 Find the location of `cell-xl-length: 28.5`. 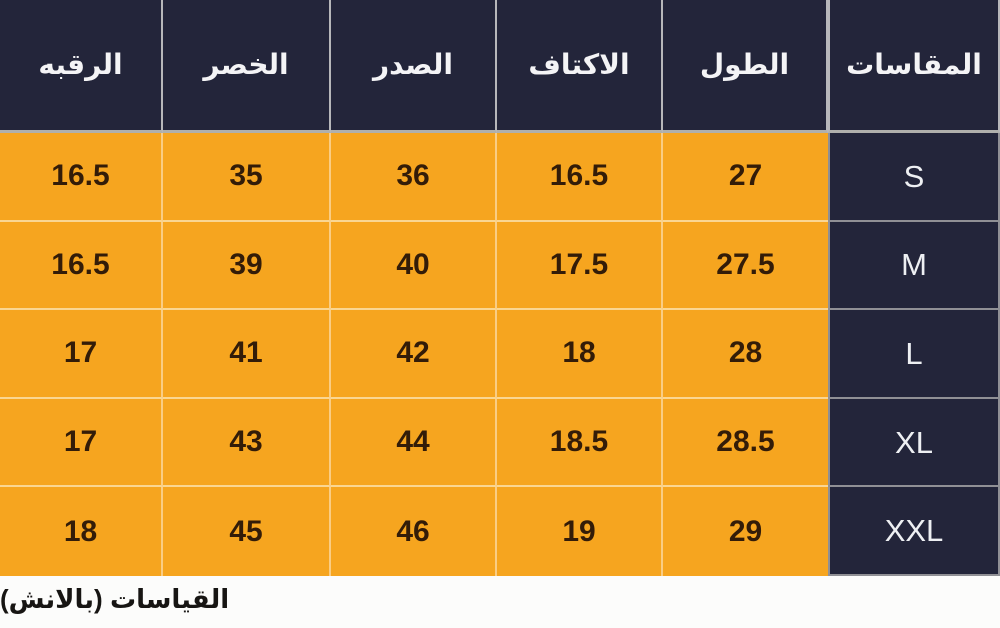

cell-xl-length: 28.5 is located at coordinates (745, 443).